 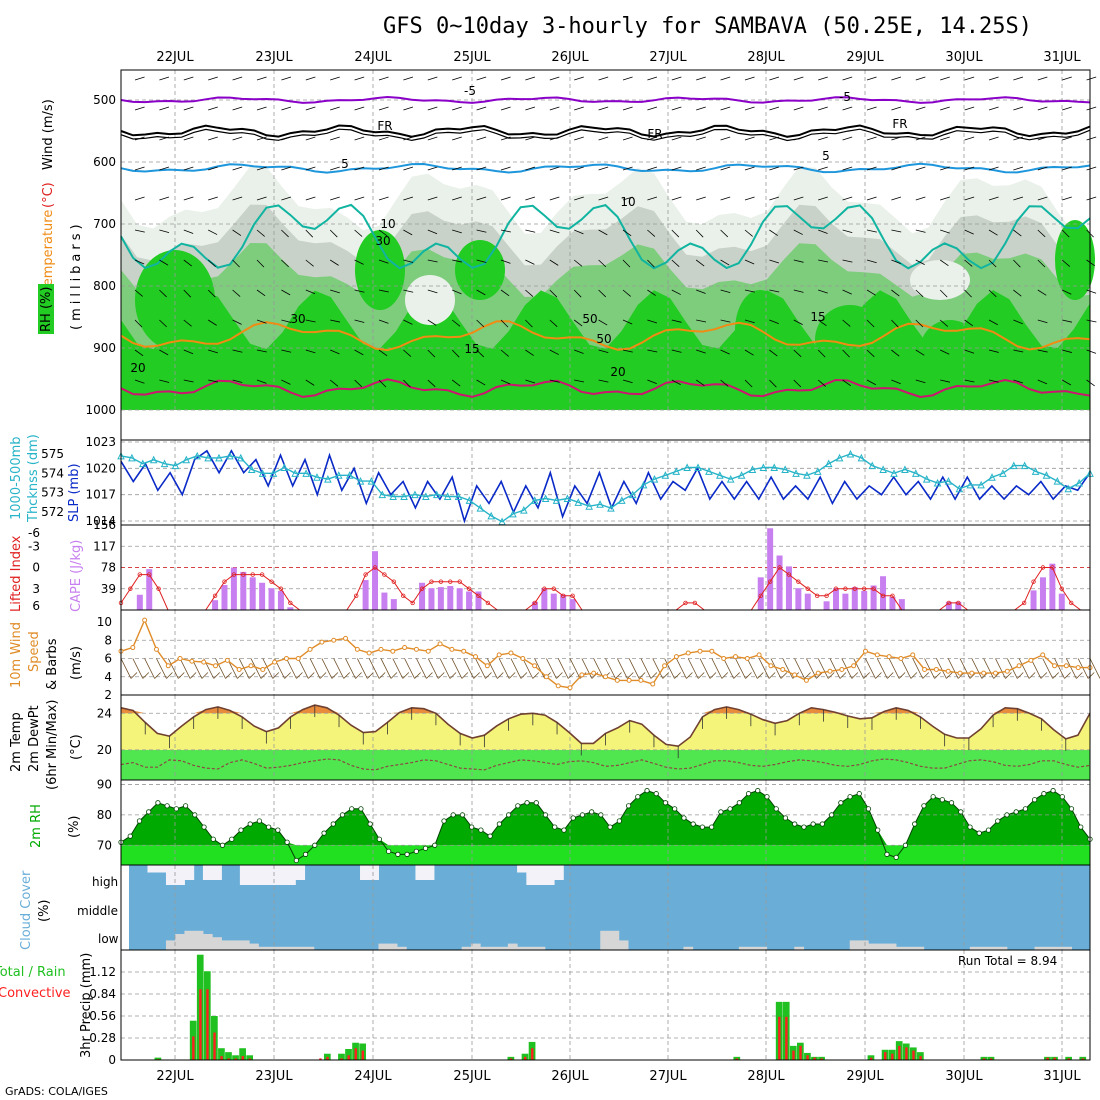 I want to click on slp-line, so click(x=605, y=486).